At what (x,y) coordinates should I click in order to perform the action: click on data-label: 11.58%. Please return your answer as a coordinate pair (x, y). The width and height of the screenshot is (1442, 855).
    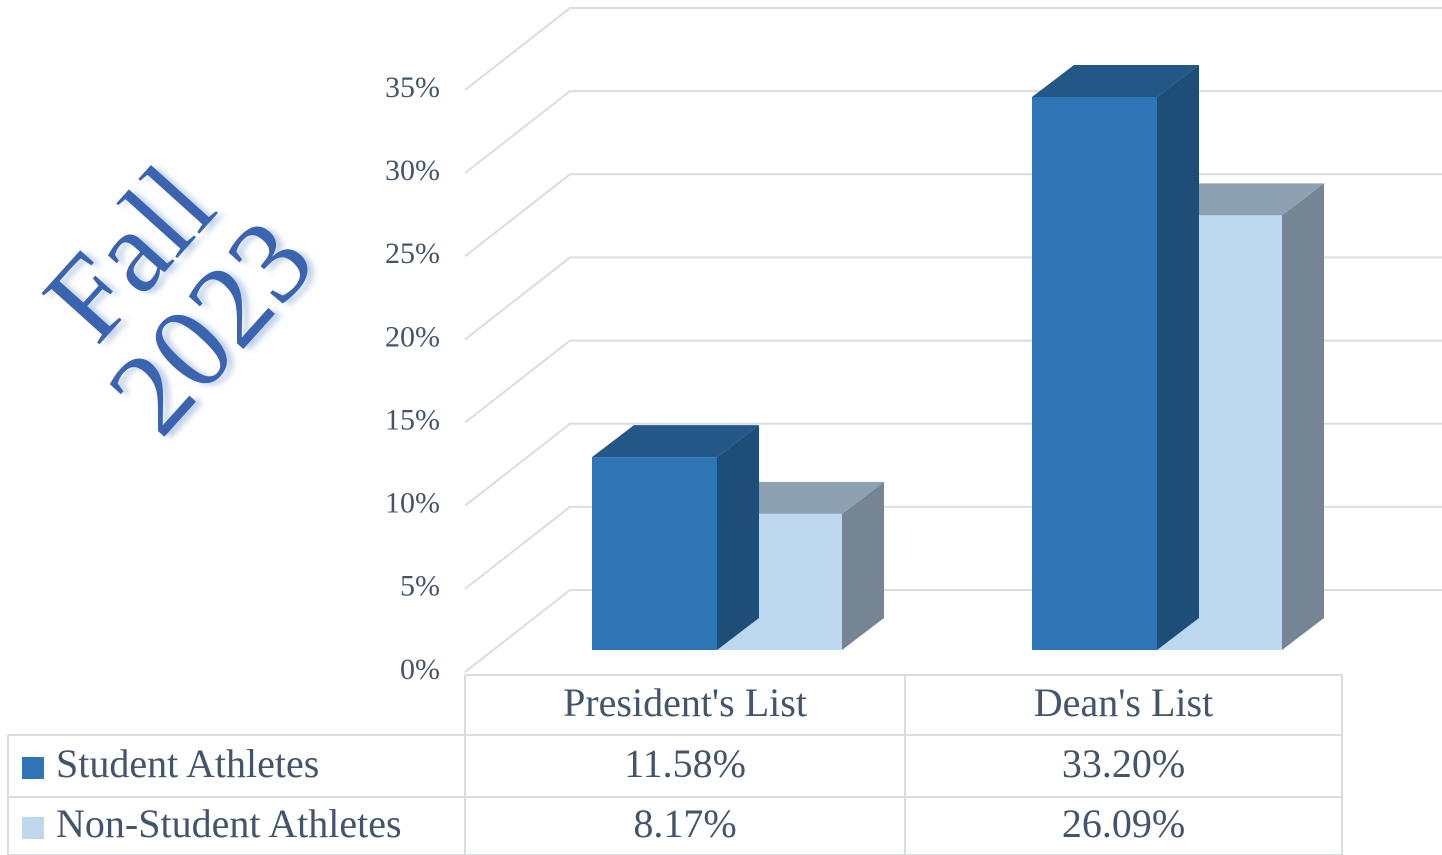
    Looking at the image, I should click on (685, 763).